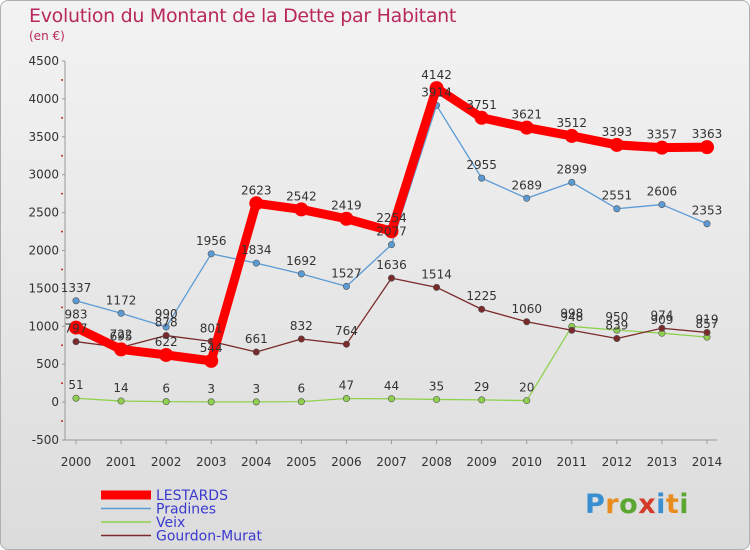 Image resolution: width=750 pixels, height=550 pixels. Describe the element at coordinates (192, 496) in the screenshot. I see `legend-label-lestards: LESTARDS` at that location.